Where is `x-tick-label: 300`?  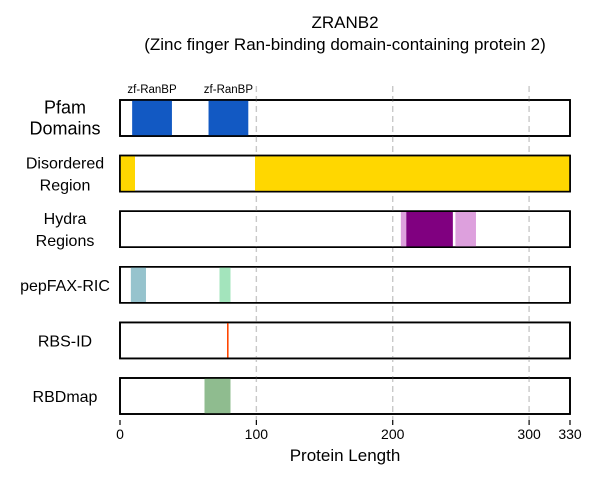
x-tick-label: 300 is located at coordinates (529, 434).